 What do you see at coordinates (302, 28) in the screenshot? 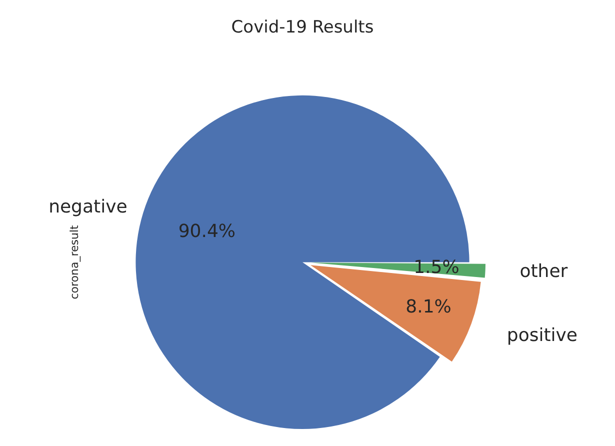
I see `chart-title: Covid-19 Results` at bounding box center [302, 28].